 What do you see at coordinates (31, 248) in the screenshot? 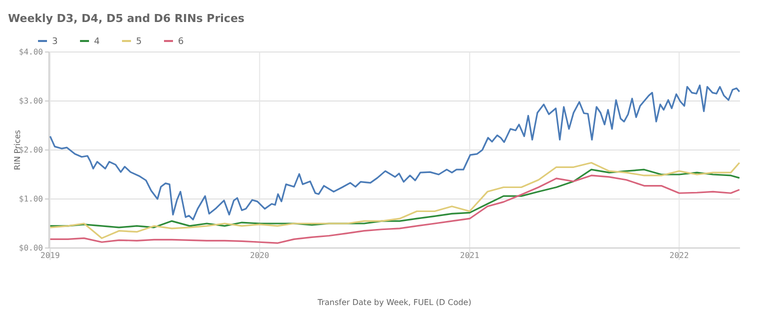
I see `y-tick-label: $0.00` at bounding box center [31, 248].